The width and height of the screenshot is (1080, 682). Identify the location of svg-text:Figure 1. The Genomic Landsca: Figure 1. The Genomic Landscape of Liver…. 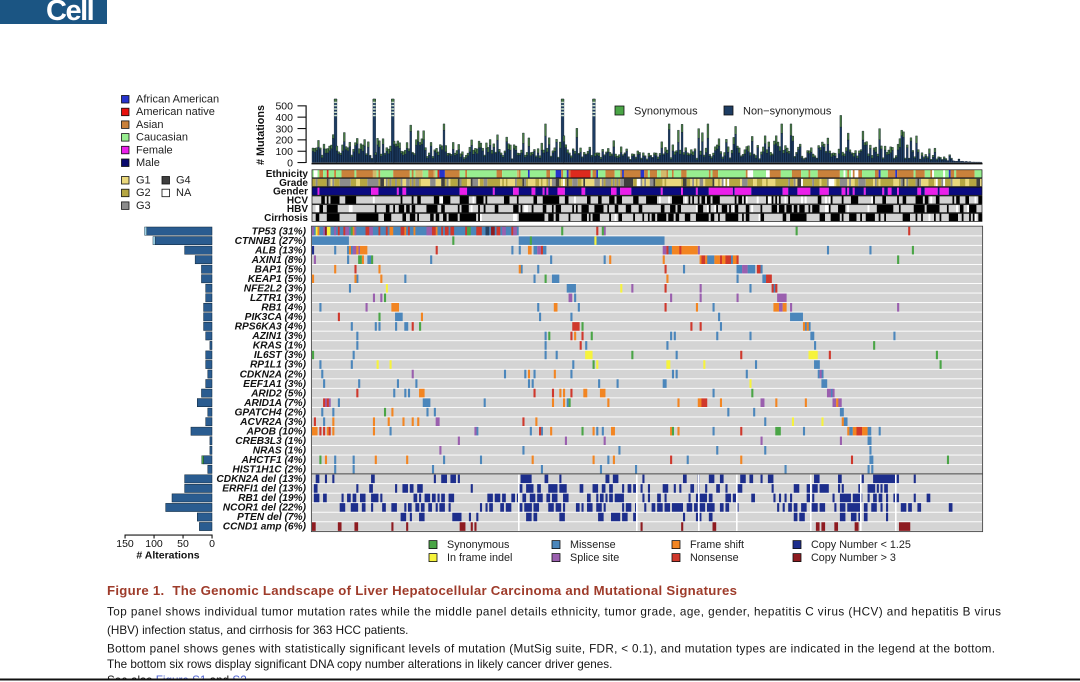
(422, 590).